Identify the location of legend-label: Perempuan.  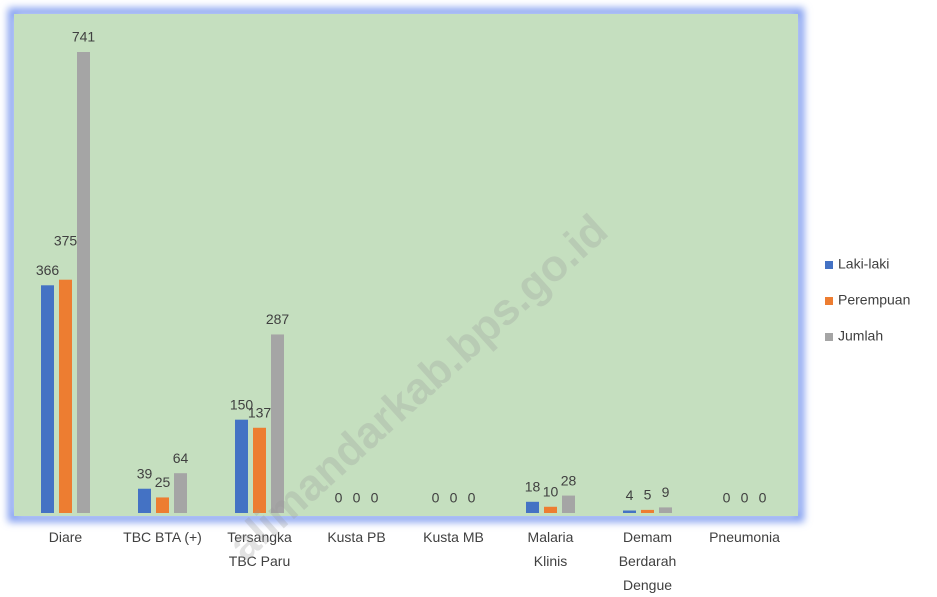
(874, 300).